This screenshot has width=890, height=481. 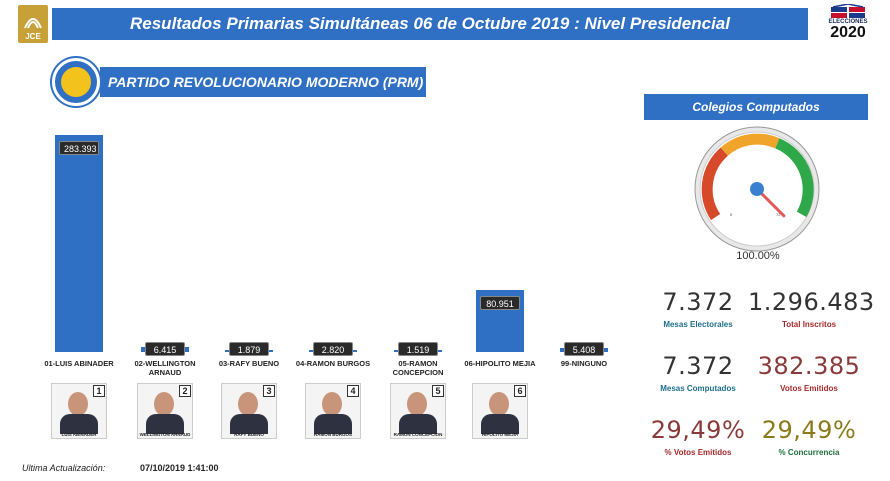 I want to click on bar-value-label: 6.415, so click(x=165, y=349).